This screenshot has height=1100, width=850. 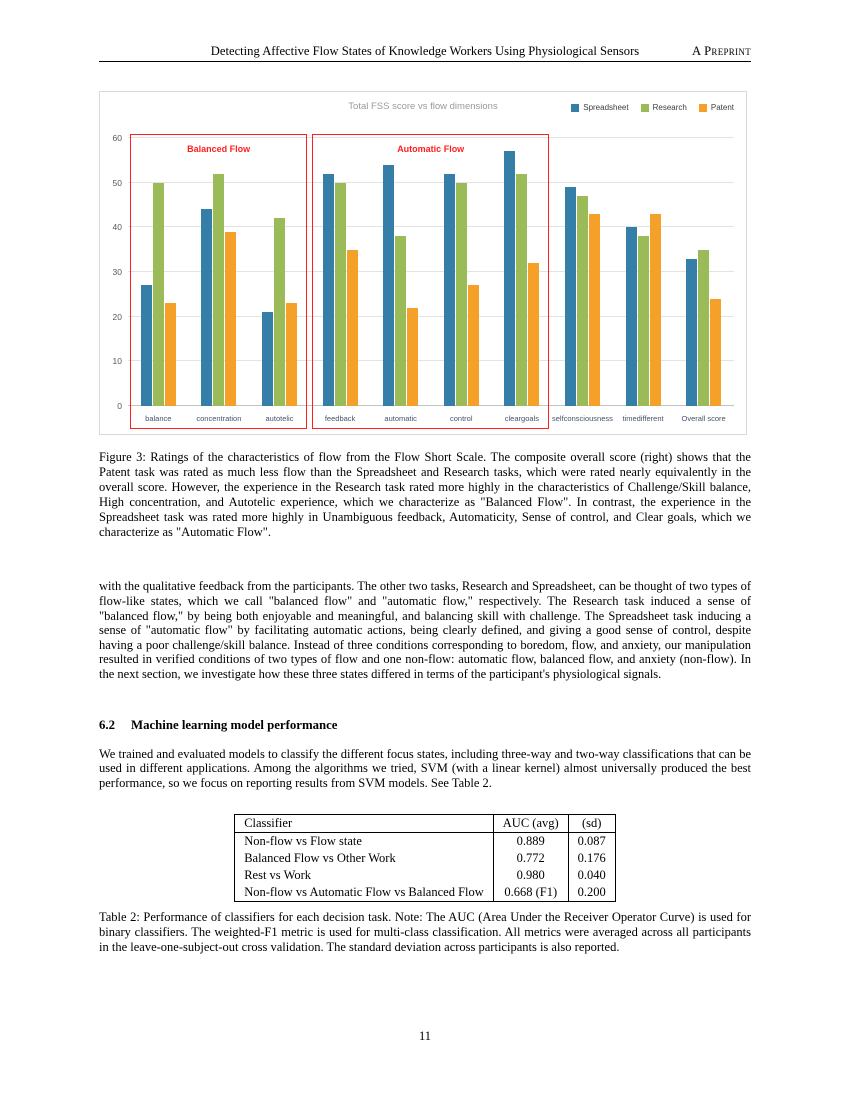 What do you see at coordinates (117, 138) in the screenshot?
I see `y-tick-label: 60` at bounding box center [117, 138].